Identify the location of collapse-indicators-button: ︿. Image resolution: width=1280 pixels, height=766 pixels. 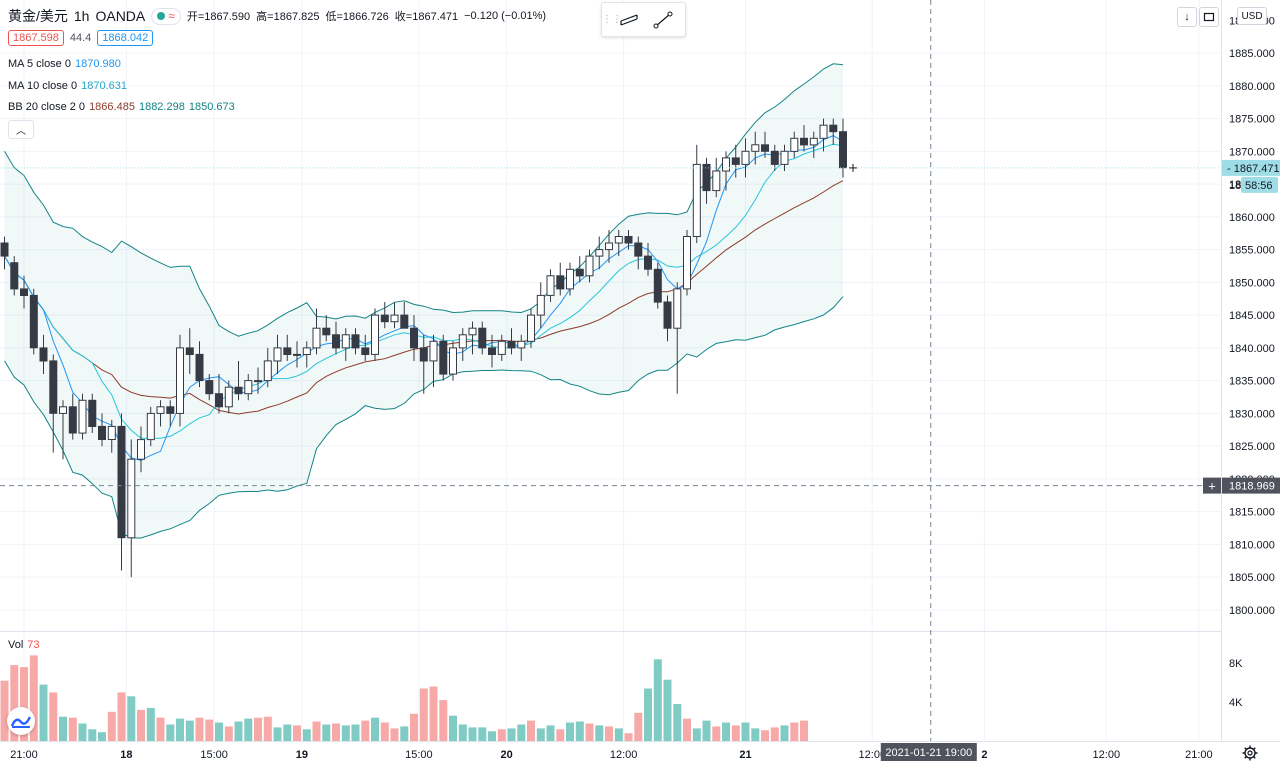
(21, 129).